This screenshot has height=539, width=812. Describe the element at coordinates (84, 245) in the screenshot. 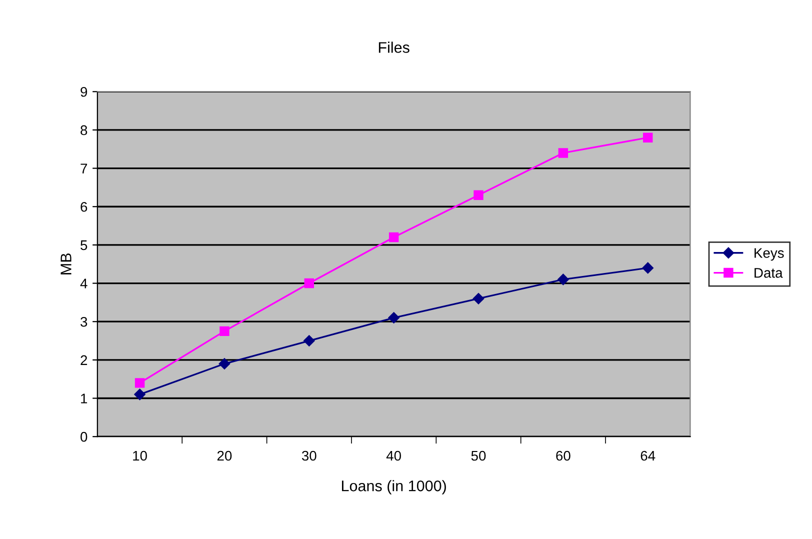

I see `y-tick-label: 5` at that location.